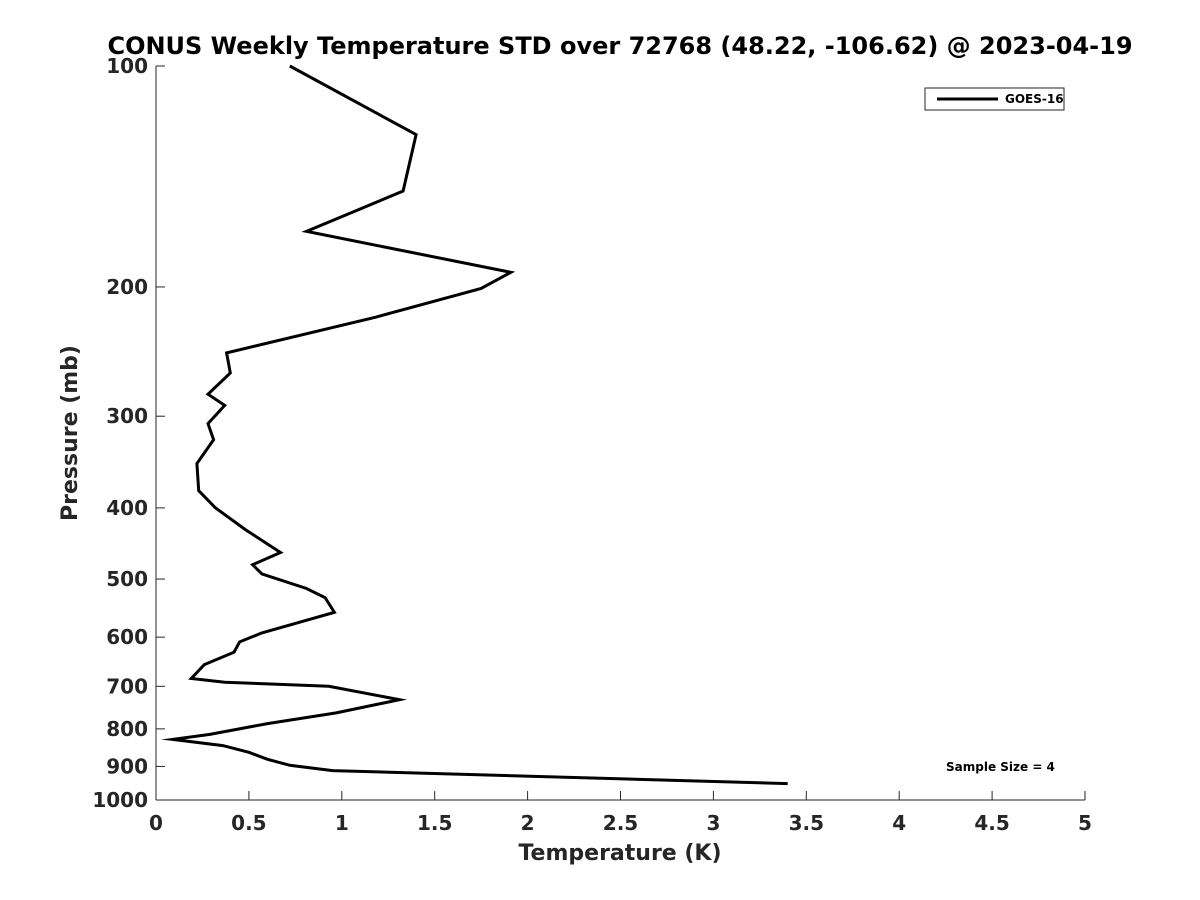 The image size is (1200, 900). Describe the element at coordinates (1085, 823) in the screenshot. I see `x-tick-label: 5` at that location.